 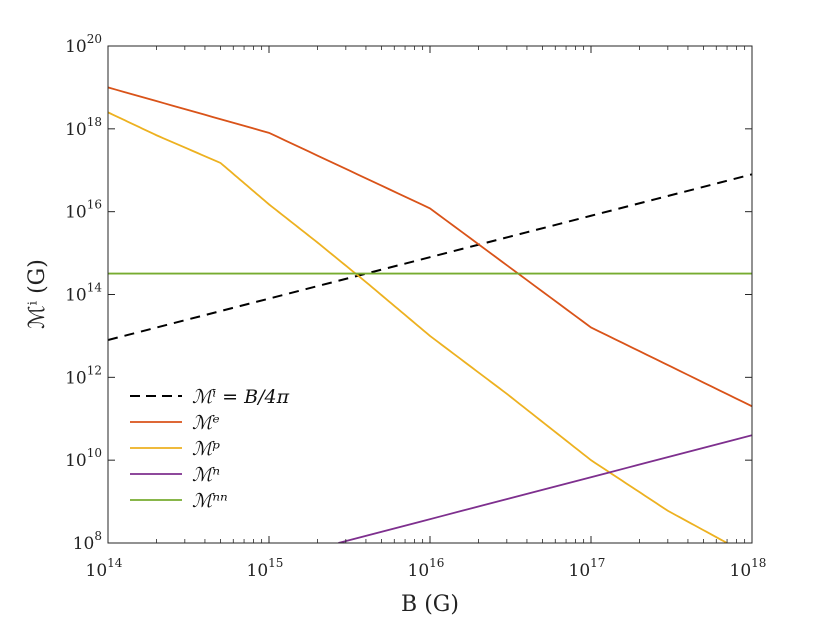 What do you see at coordinates (748, 568) in the screenshot?
I see `x-tick-label: 1018` at bounding box center [748, 568].